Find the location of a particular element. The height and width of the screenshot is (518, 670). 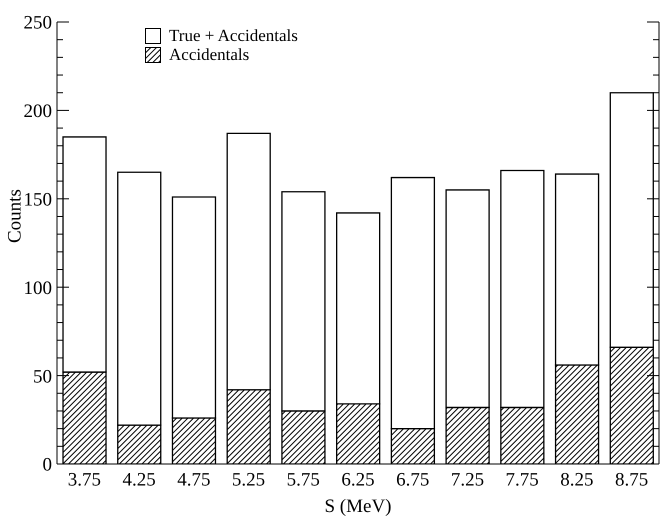

x-tick-label: 7.25 is located at coordinates (467, 479).